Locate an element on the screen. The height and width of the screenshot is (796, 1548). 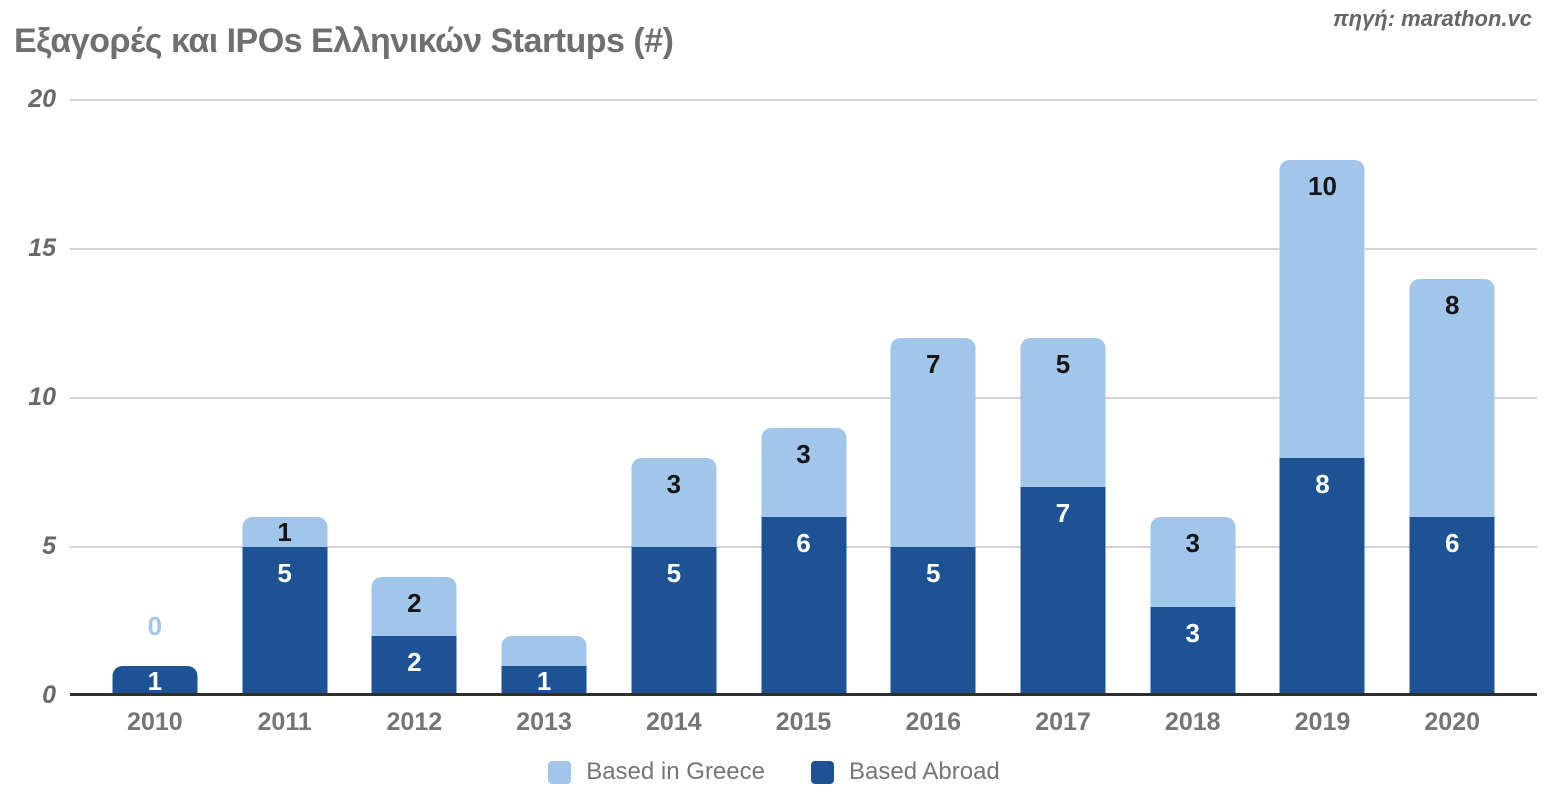
x-axis-label-2011: 2011 is located at coordinates (284, 722).